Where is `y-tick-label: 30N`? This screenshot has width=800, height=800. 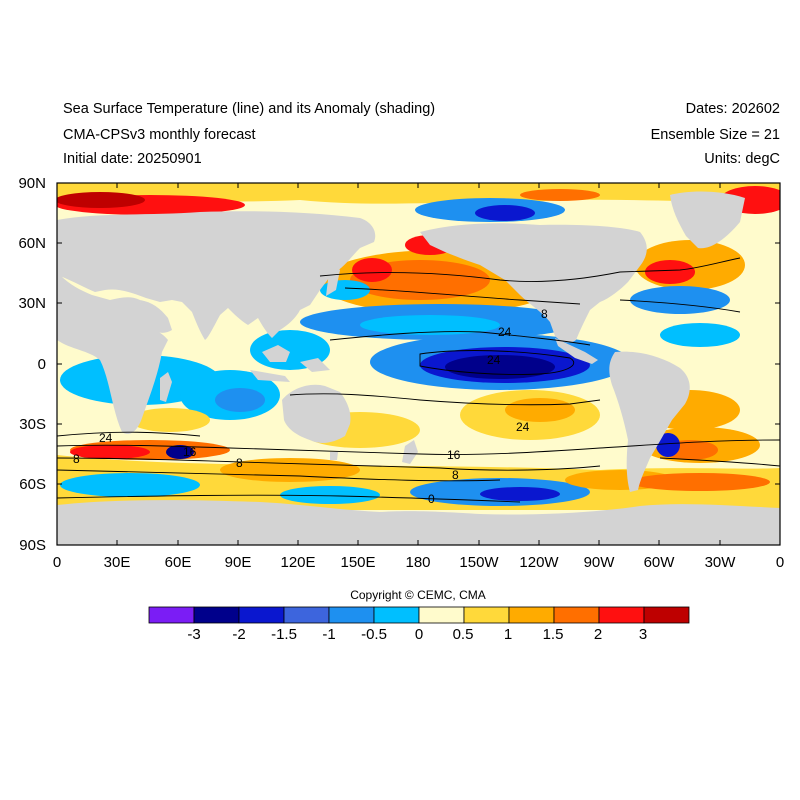
y-tick-label: 30N is located at coordinates (32, 303).